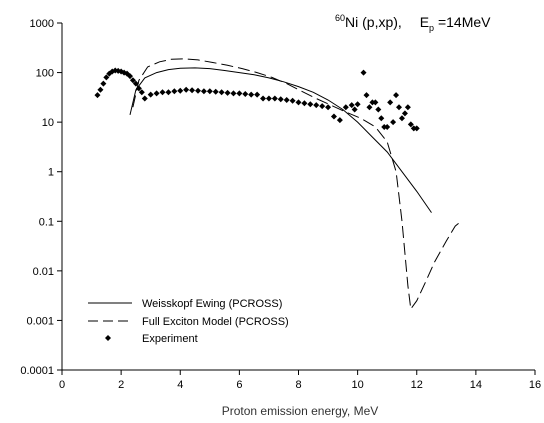  Describe the element at coordinates (239, 385) in the screenshot. I see `x-tick-label: 6` at that location.